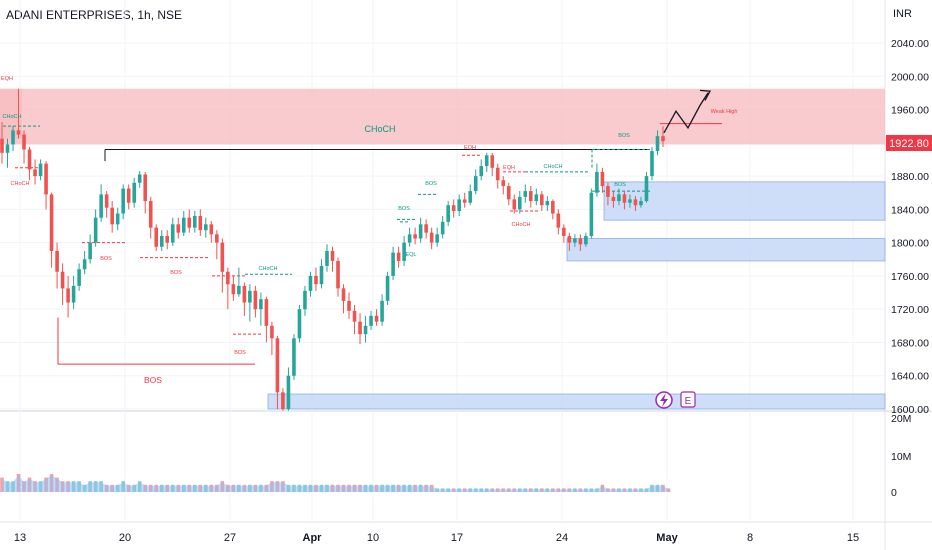 The width and height of the screenshot is (932, 550). Describe the element at coordinates (910, 44) in the screenshot. I see `price-tick-label: 2040.00` at that location.